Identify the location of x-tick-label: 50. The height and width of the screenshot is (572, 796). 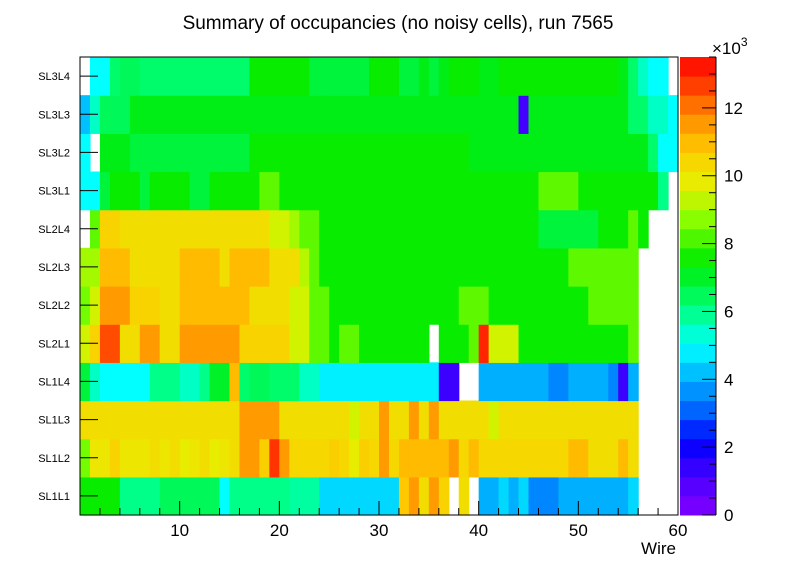
(578, 530).